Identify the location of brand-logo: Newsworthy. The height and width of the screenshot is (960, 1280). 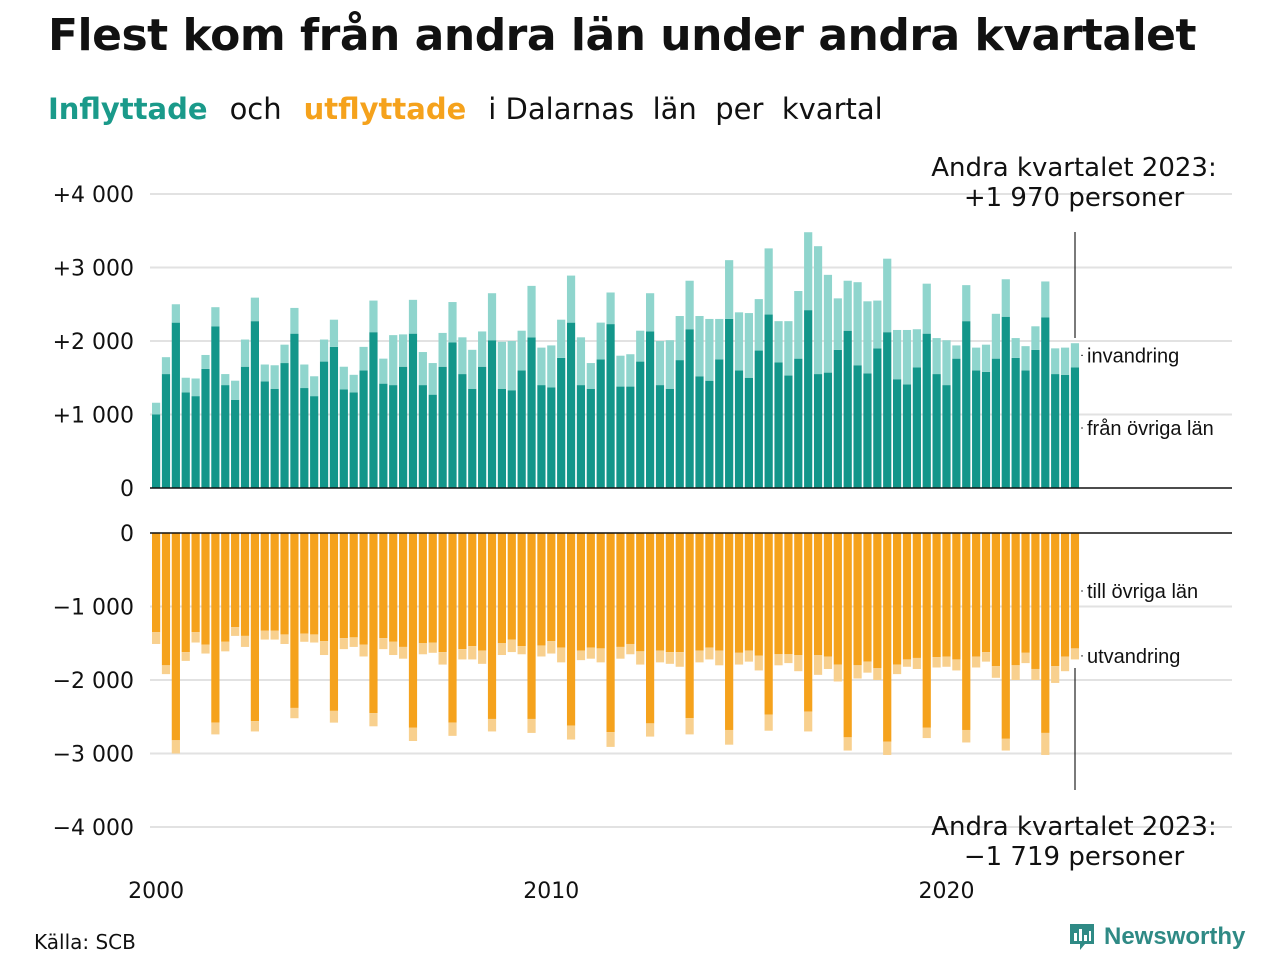
(1156, 937).